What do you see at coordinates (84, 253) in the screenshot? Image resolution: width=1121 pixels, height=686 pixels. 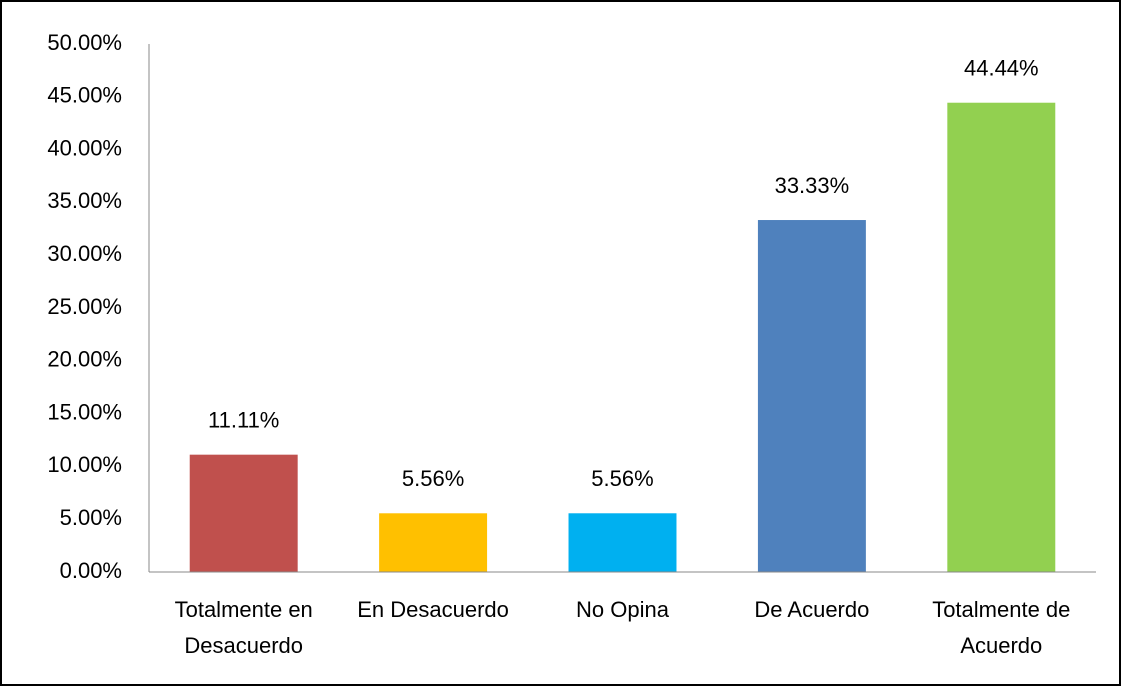 I see `y-tick-label: 30.00%` at bounding box center [84, 253].